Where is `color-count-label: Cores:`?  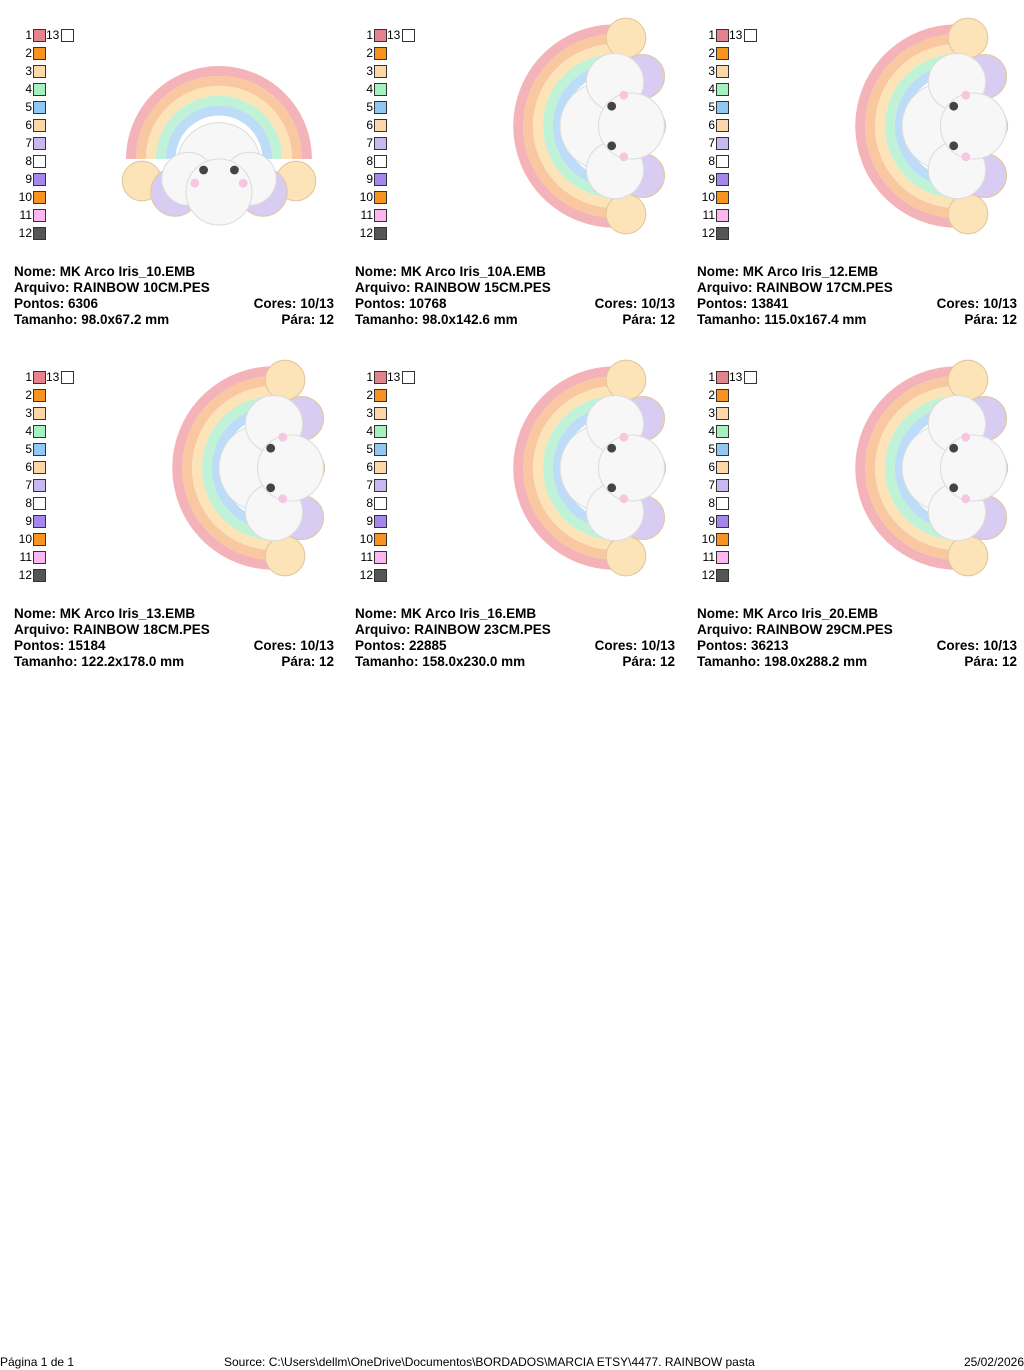 color-count-label: Cores: is located at coordinates (275, 303).